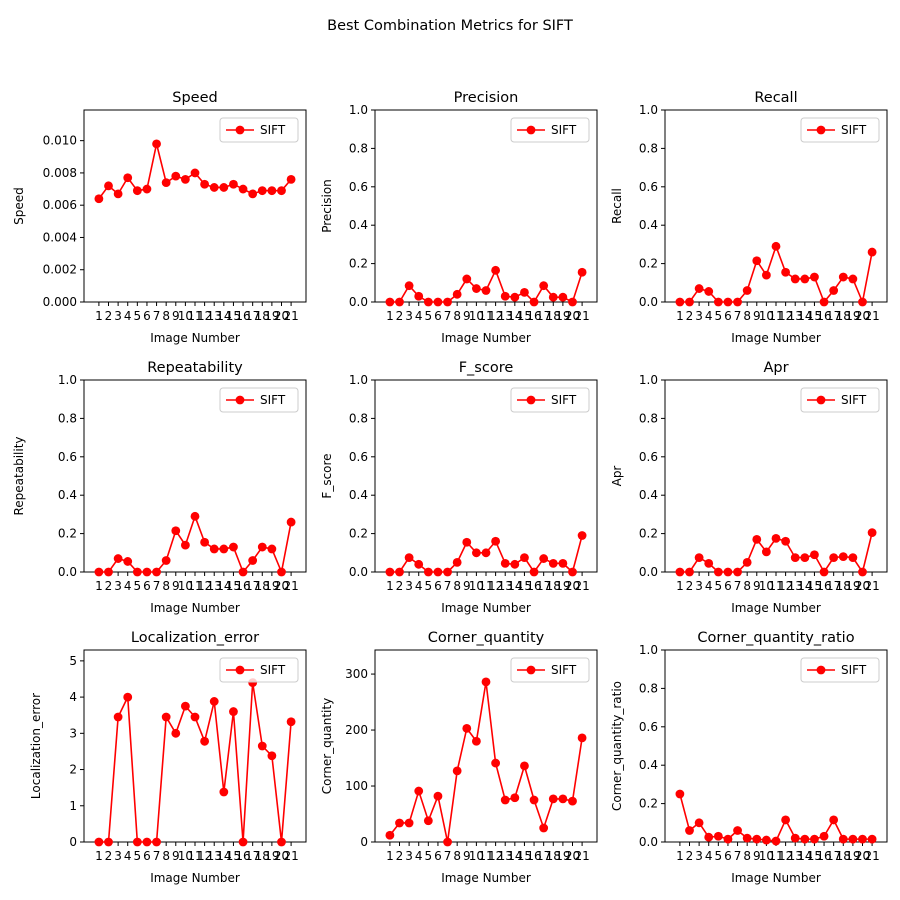 The image size is (900, 900). What do you see at coordinates (327, 746) in the screenshot?
I see `y-axis-label: Corner_quantity` at bounding box center [327, 746].